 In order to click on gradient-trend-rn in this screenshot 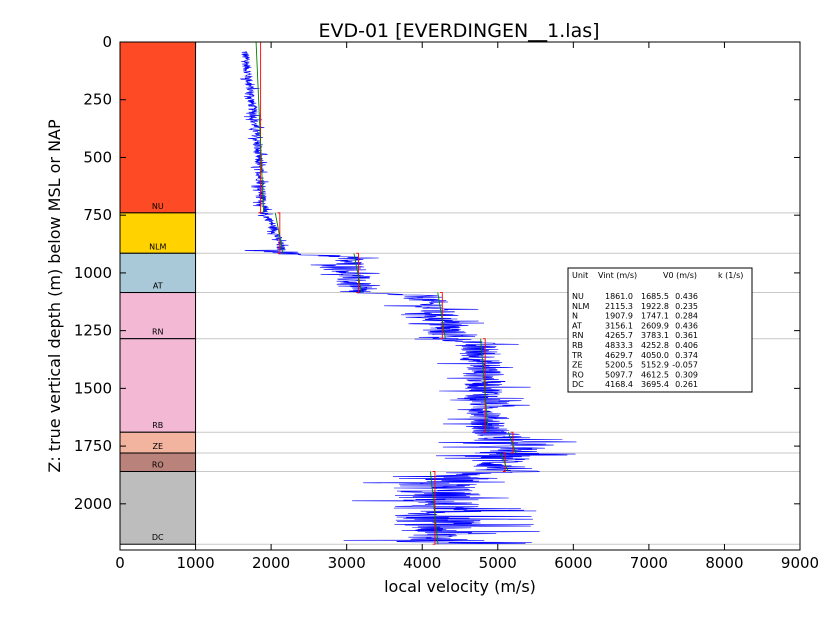, I will do `click(441, 315)`.